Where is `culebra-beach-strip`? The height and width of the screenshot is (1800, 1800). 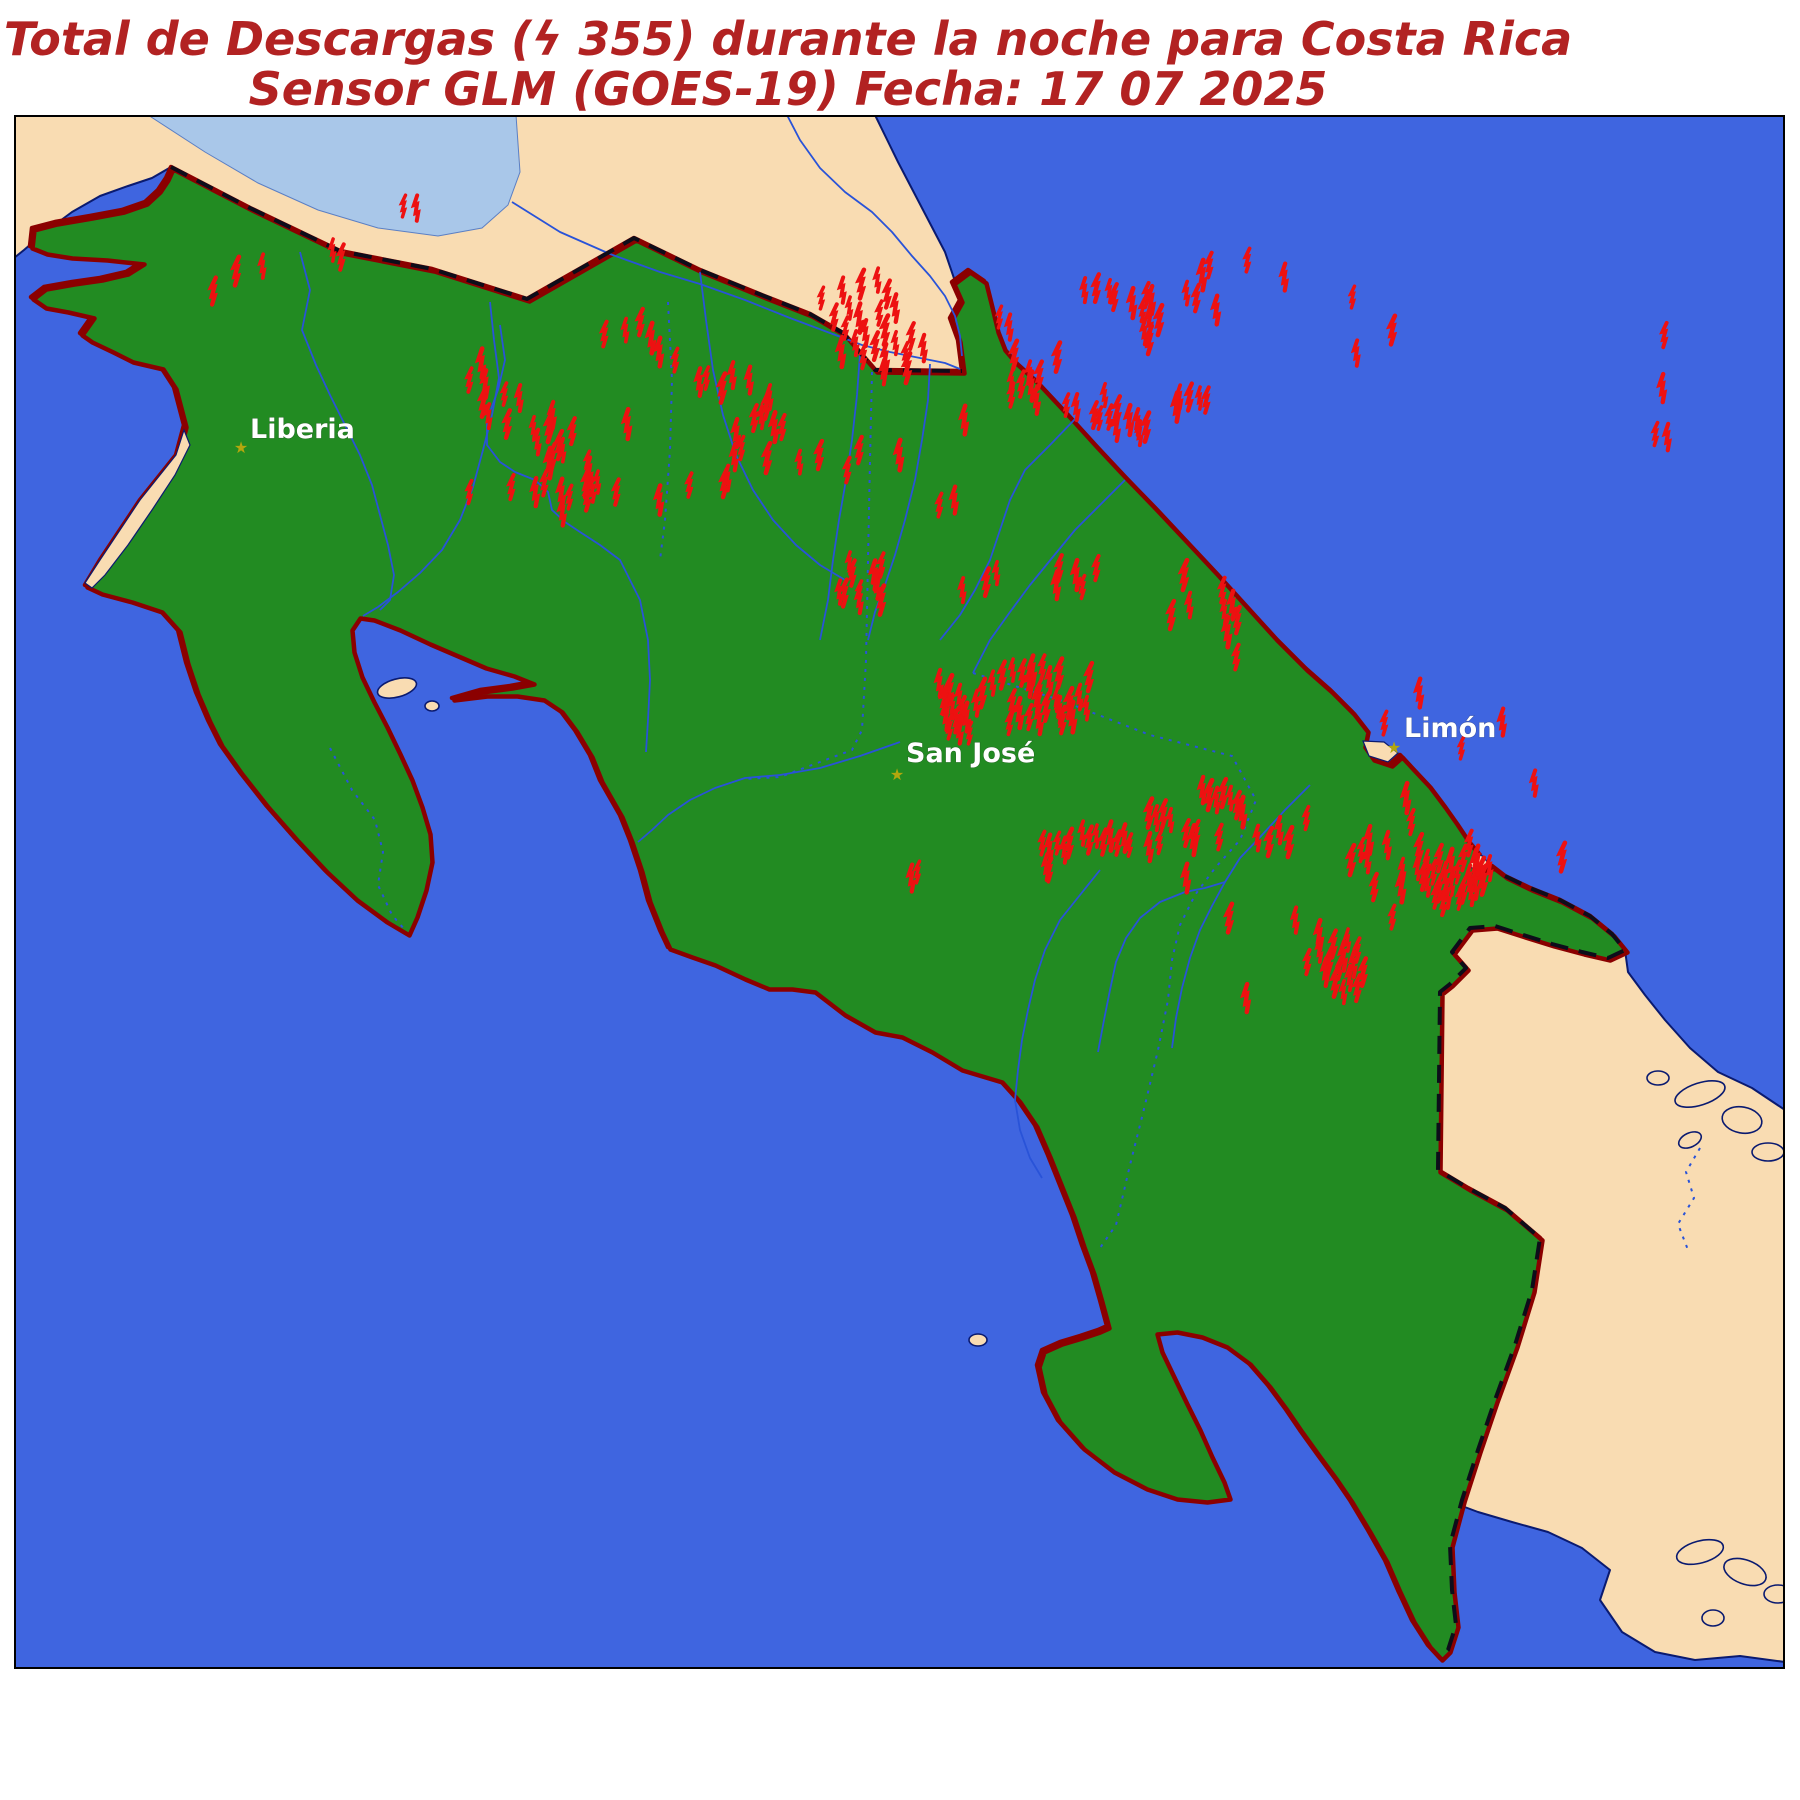 culebra-beach-strip is located at coordinates (137, 508).